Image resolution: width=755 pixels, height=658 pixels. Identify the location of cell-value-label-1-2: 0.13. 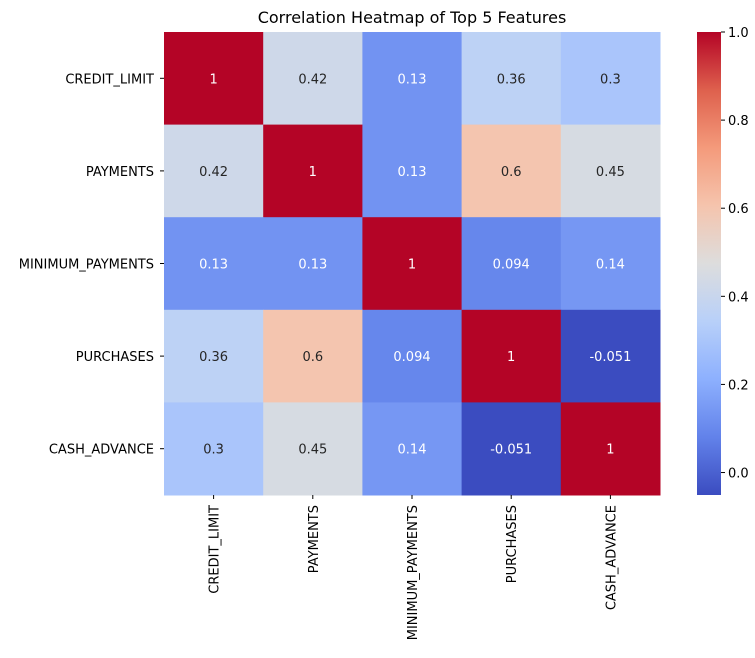
(412, 172).